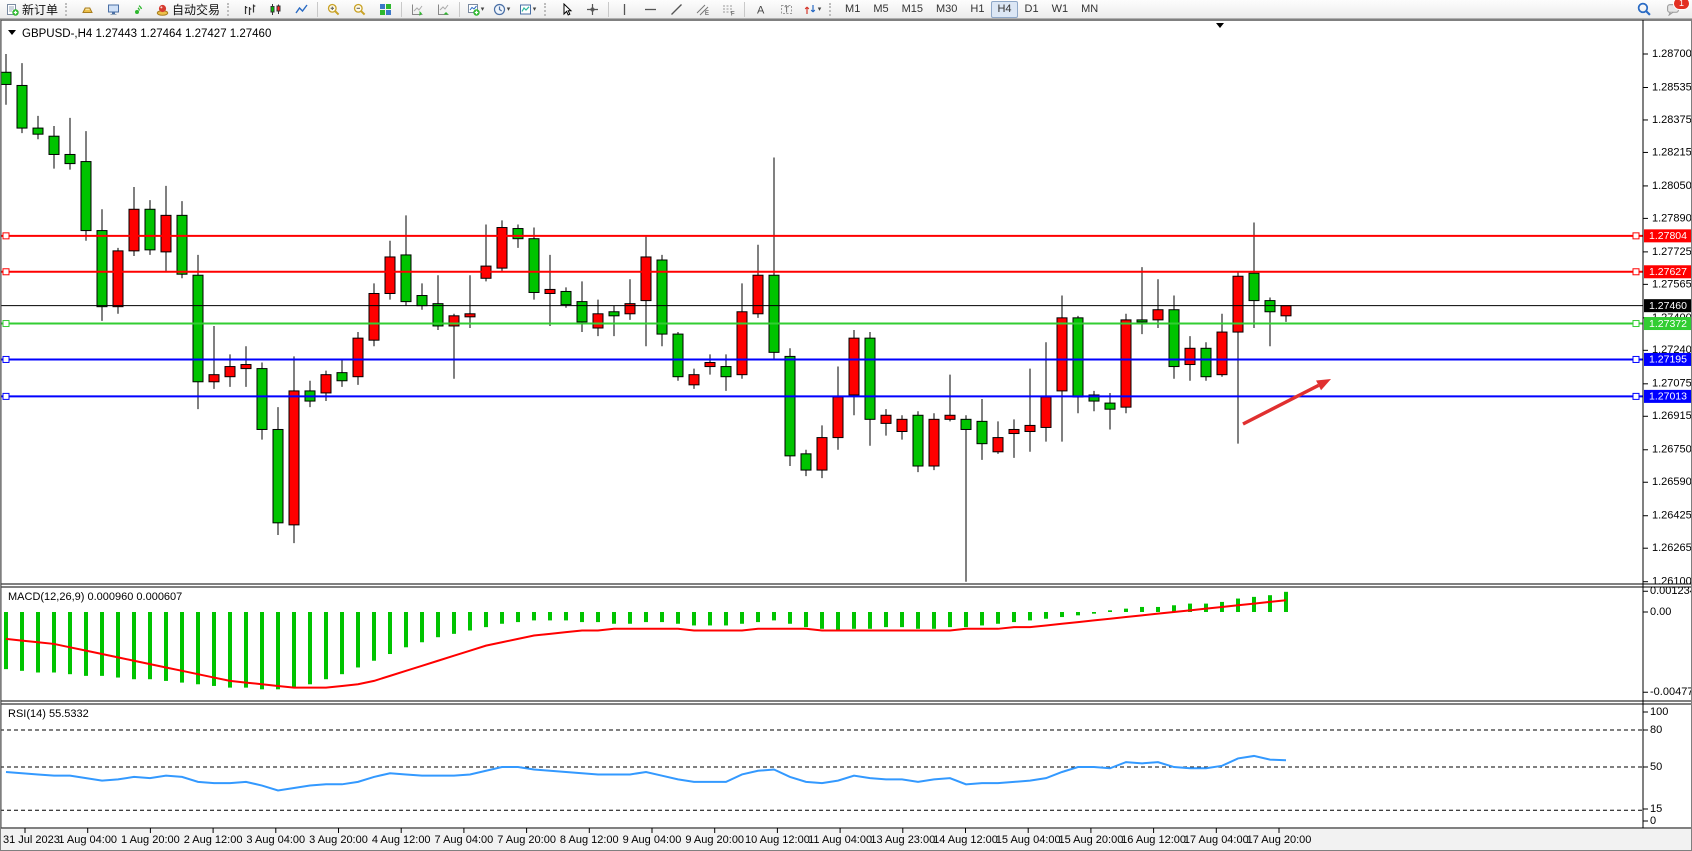 This screenshot has width=1692, height=851. Describe the element at coordinates (385, 9) in the screenshot. I see `tile-windows-button` at that location.